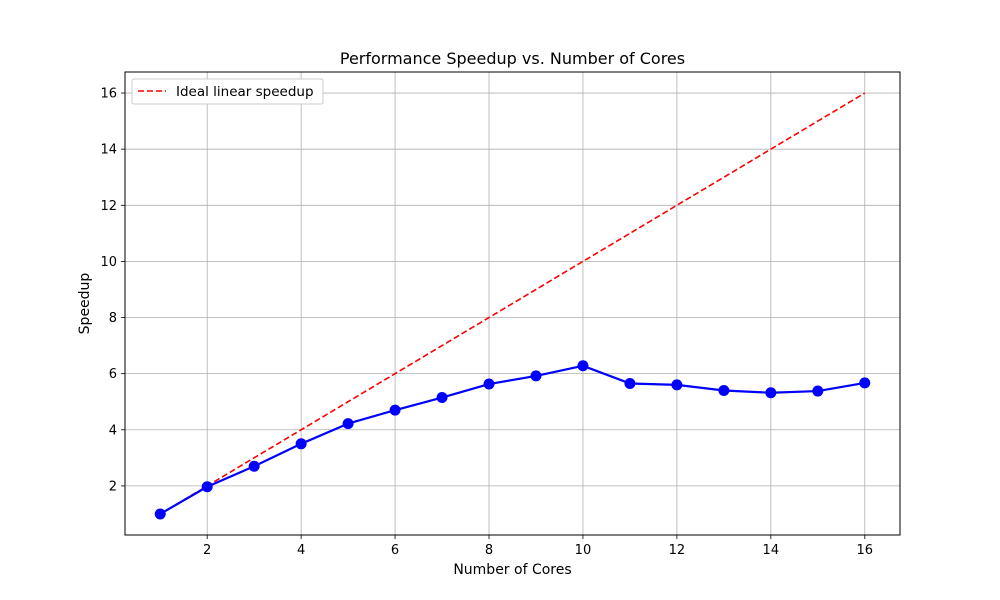 This screenshot has width=1000, height=600. Describe the element at coordinates (108, 206) in the screenshot. I see `y-tick-label: 12` at that location.